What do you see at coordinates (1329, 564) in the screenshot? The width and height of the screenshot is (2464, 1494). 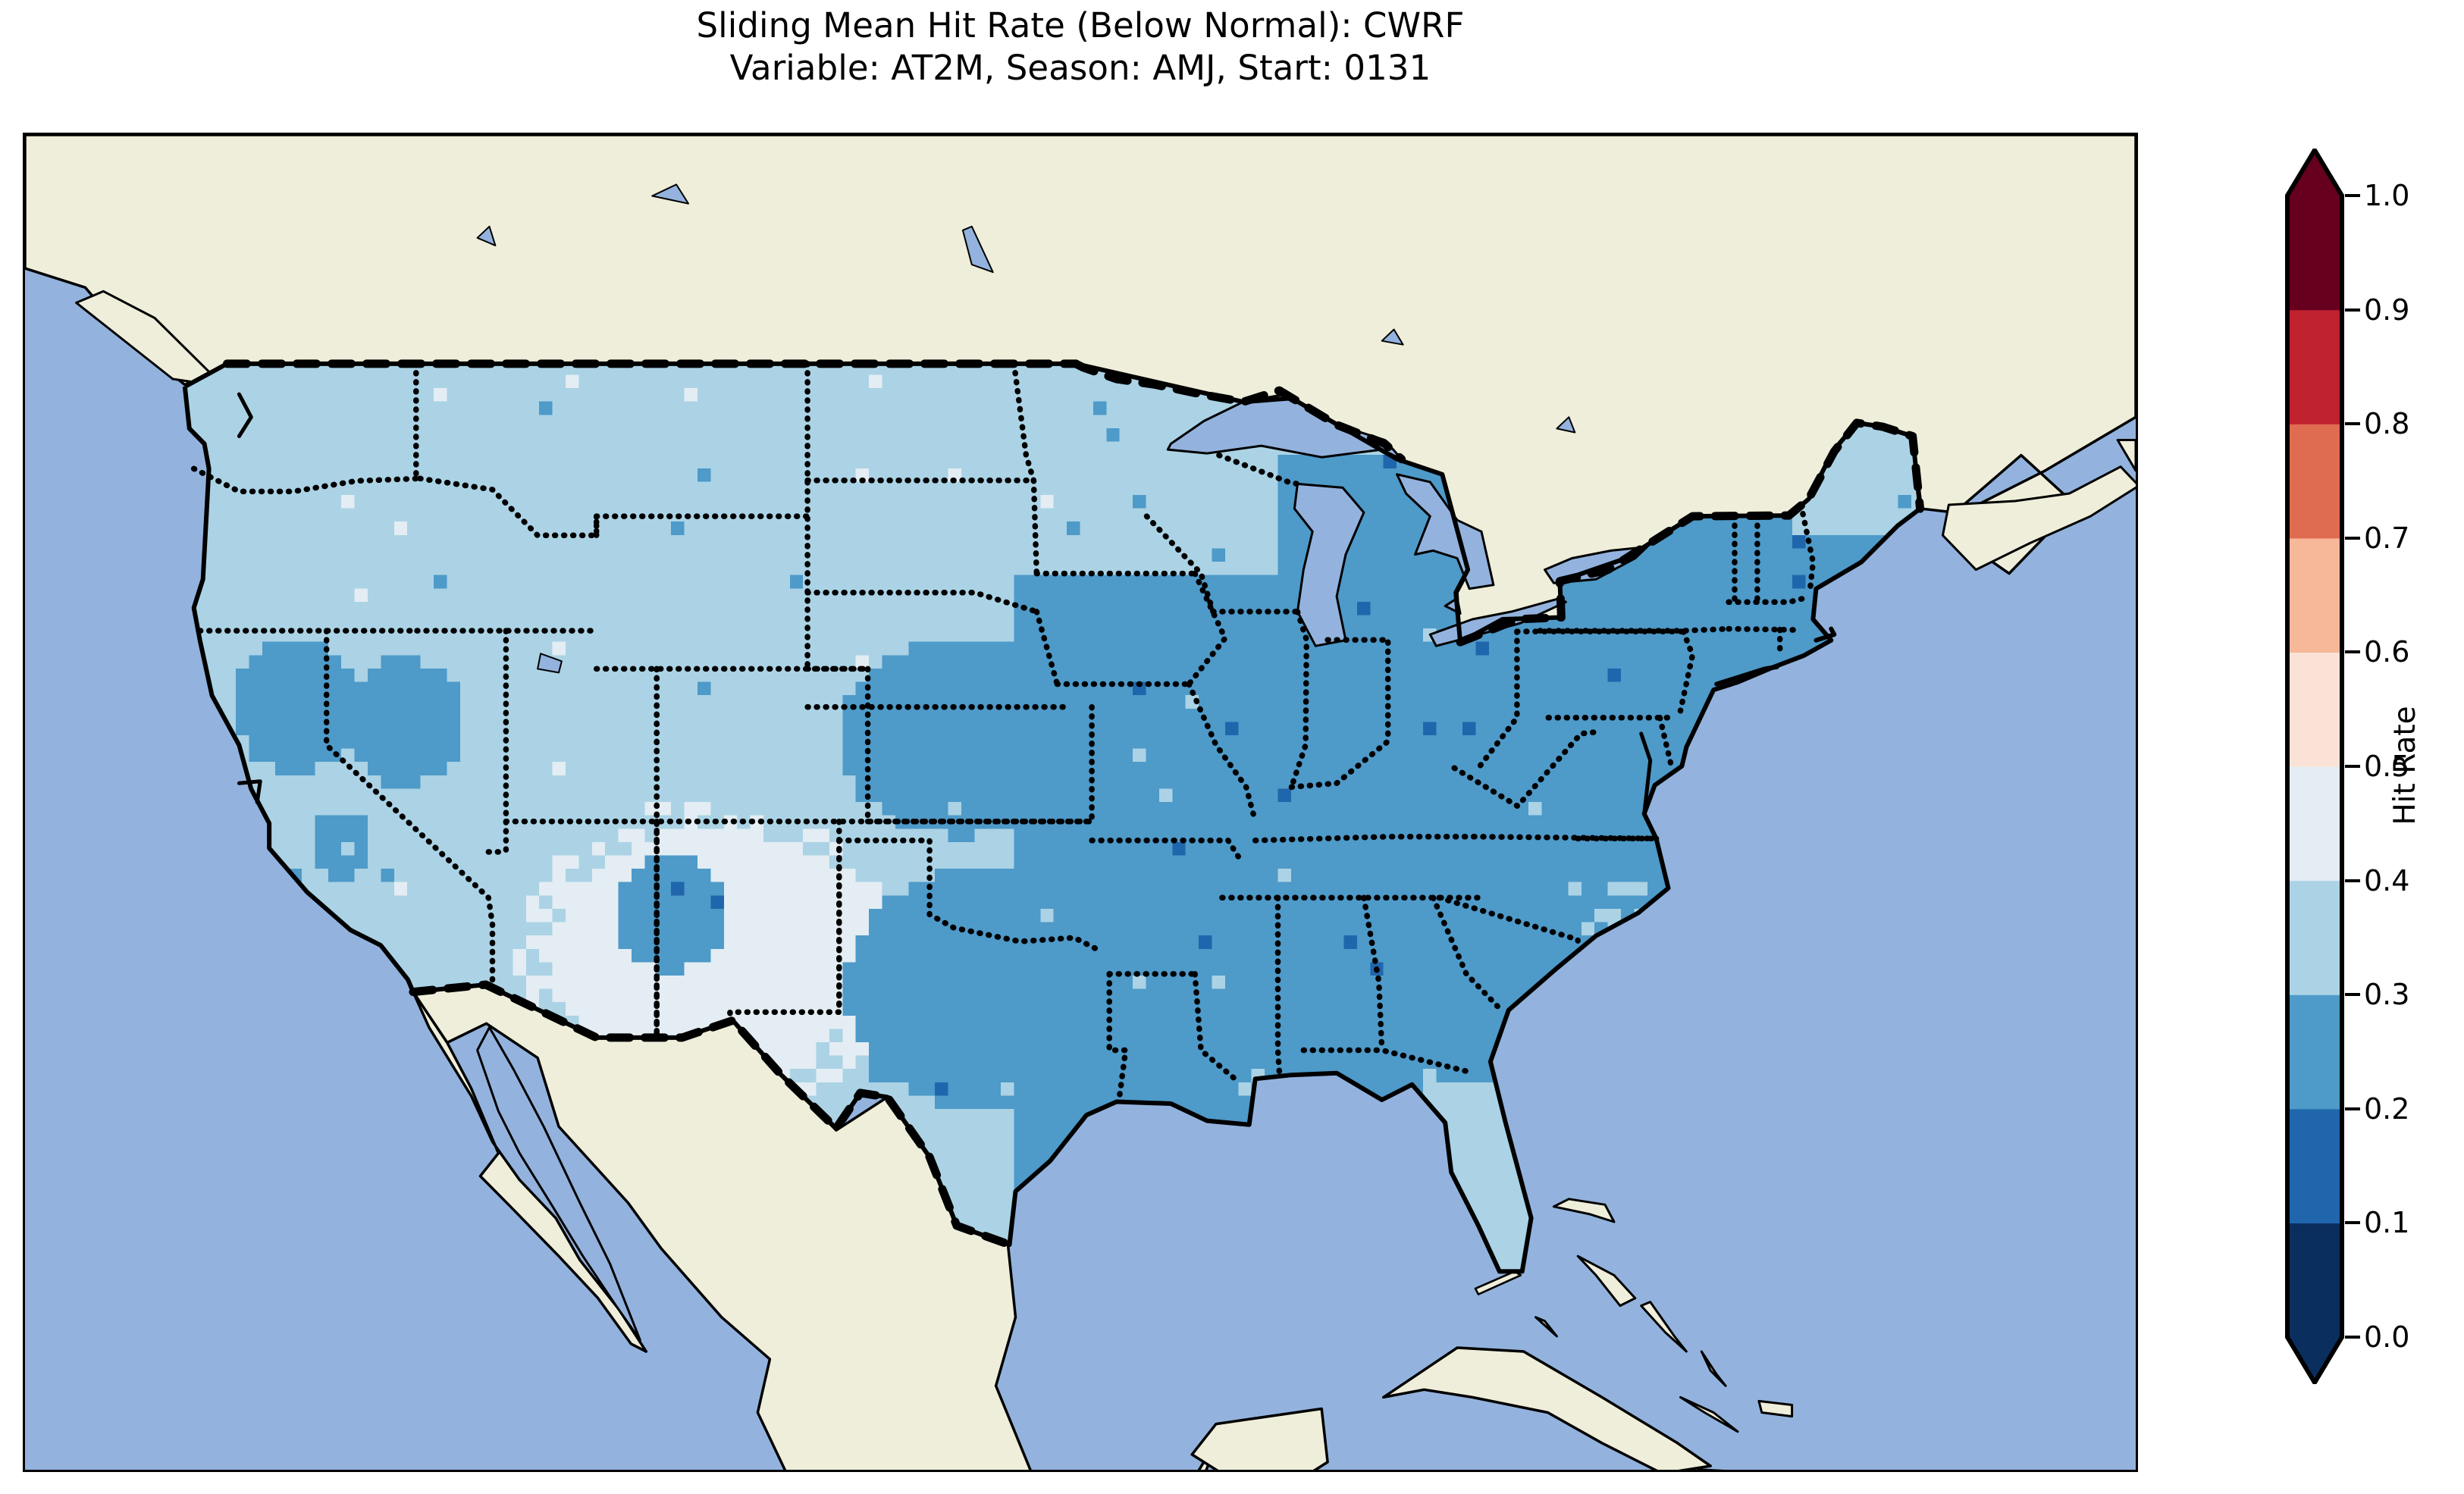 I see `lake-michigan` at bounding box center [1329, 564].